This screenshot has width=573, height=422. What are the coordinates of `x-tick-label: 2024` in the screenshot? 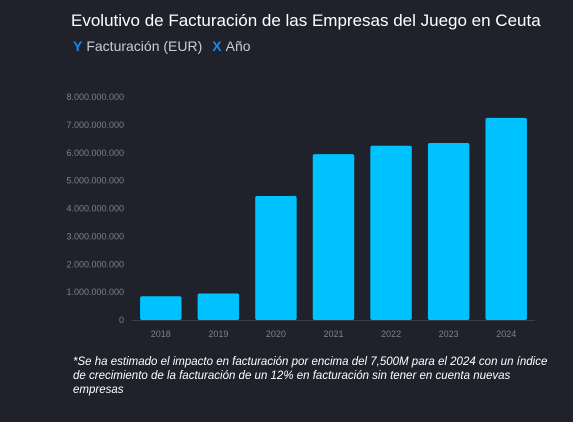 It's located at (506, 334).